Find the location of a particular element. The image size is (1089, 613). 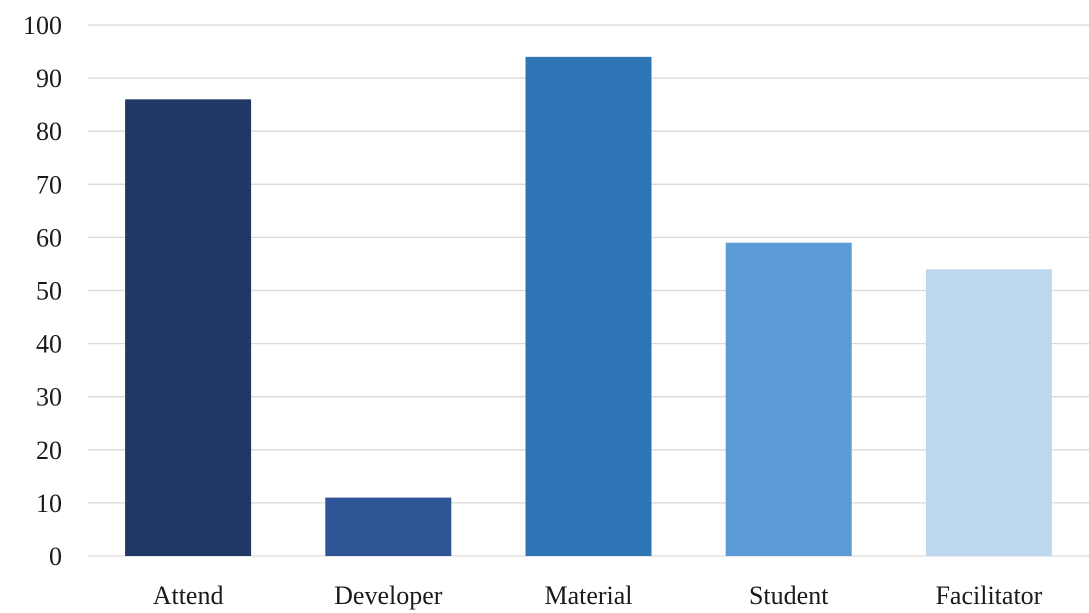

y-tick-label: 50 is located at coordinates (49, 291).